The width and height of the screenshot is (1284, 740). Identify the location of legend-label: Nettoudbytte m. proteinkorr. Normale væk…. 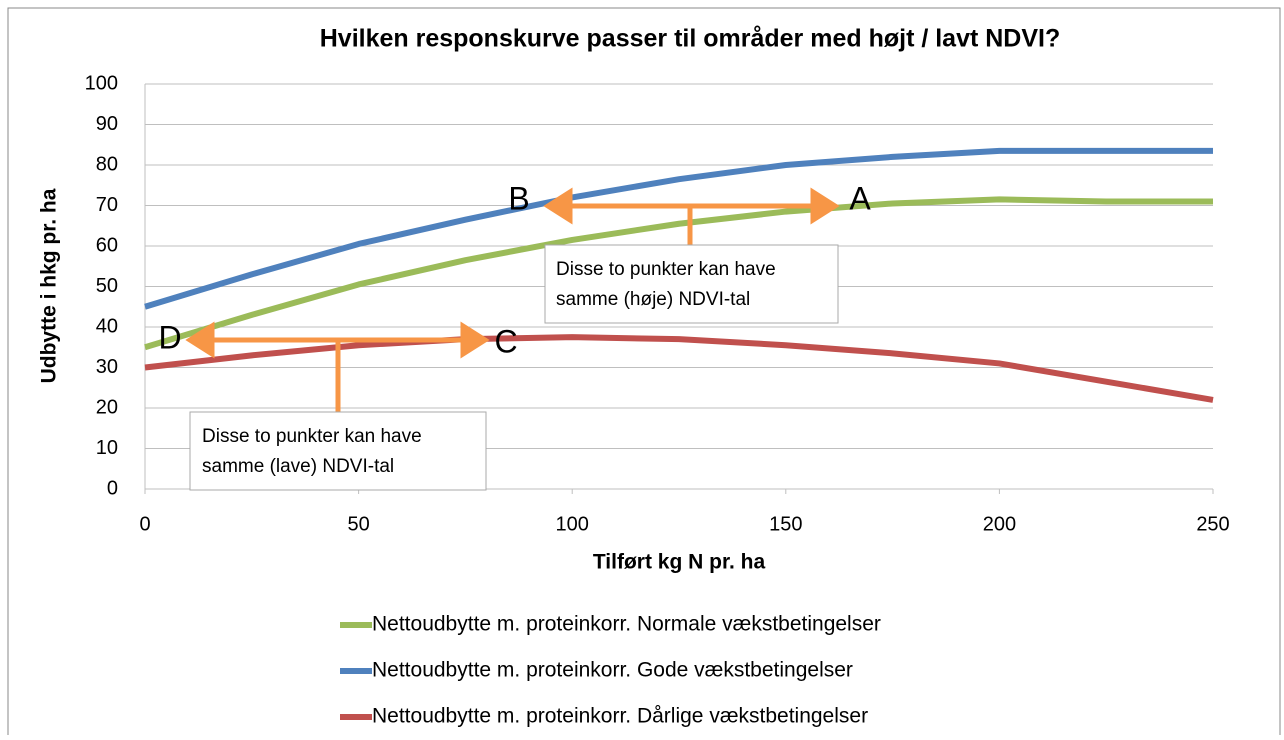
(626, 624).